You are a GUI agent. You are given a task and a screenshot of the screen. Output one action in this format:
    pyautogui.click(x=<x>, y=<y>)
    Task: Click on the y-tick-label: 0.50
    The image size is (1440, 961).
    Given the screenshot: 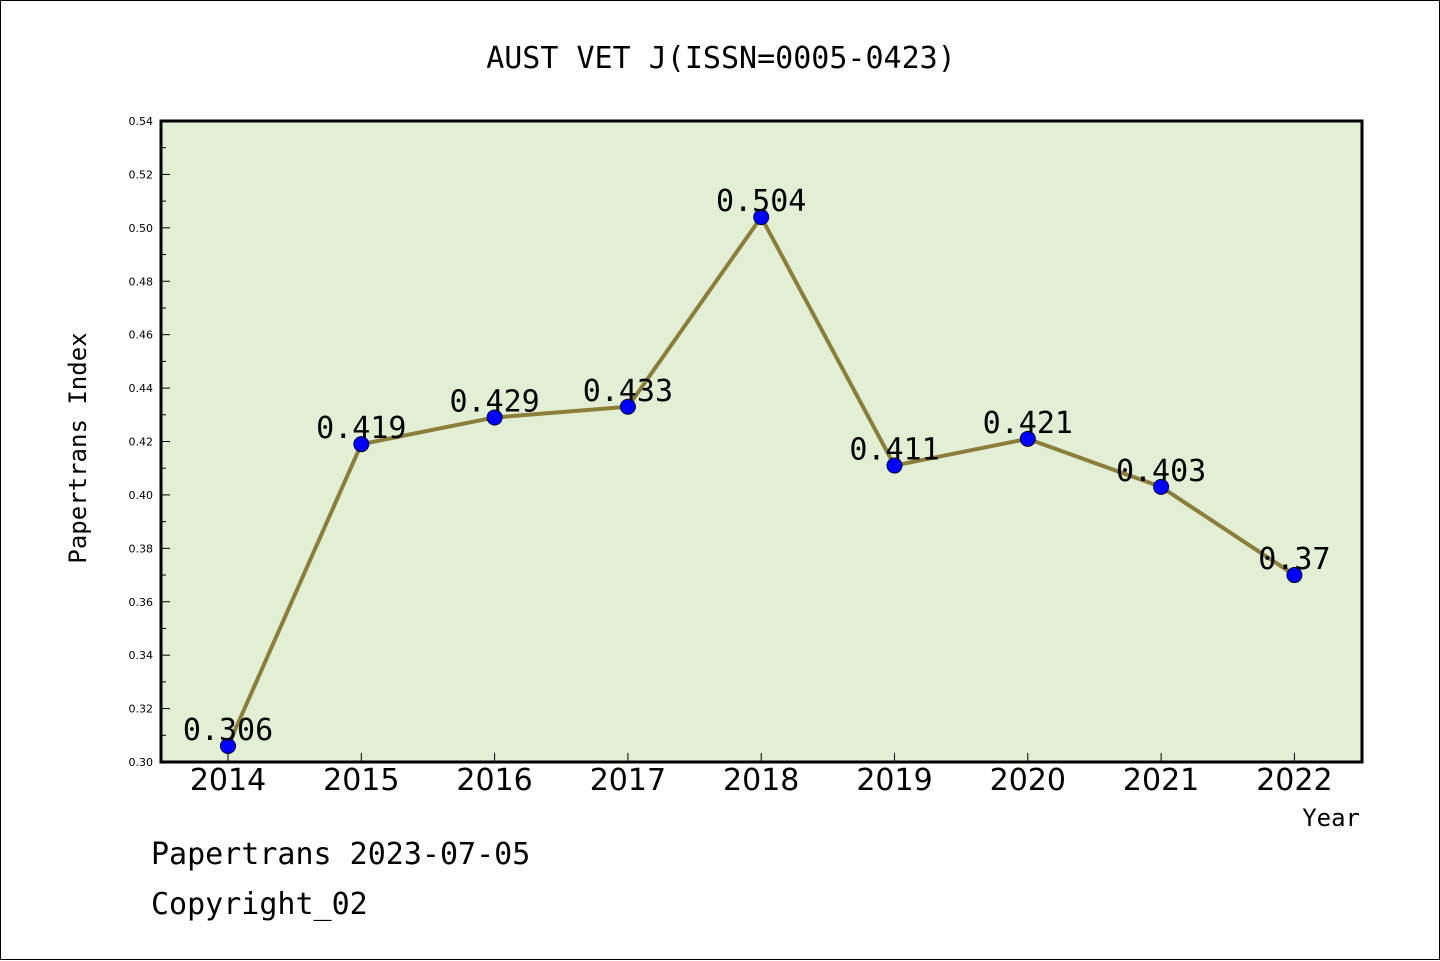 What is the action you would take?
    pyautogui.click(x=141, y=228)
    